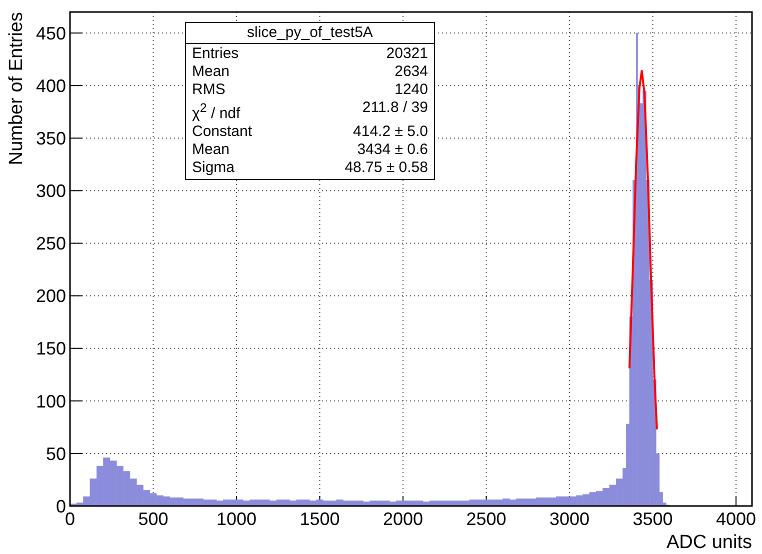  I want to click on y-tick-label: 400, so click(51, 86).